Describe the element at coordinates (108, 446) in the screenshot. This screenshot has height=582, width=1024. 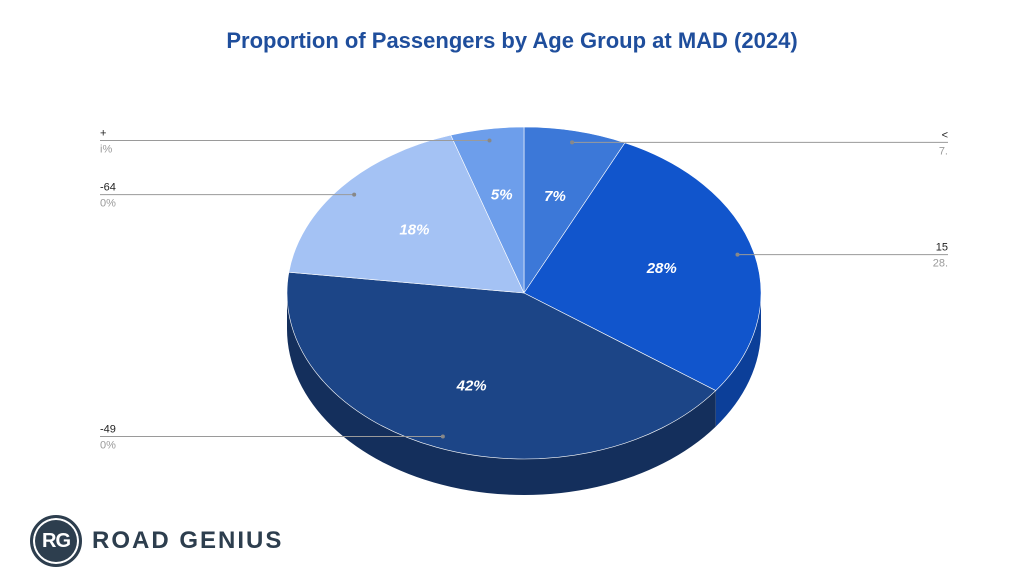
I see `callout-pct-2: 0%` at that location.